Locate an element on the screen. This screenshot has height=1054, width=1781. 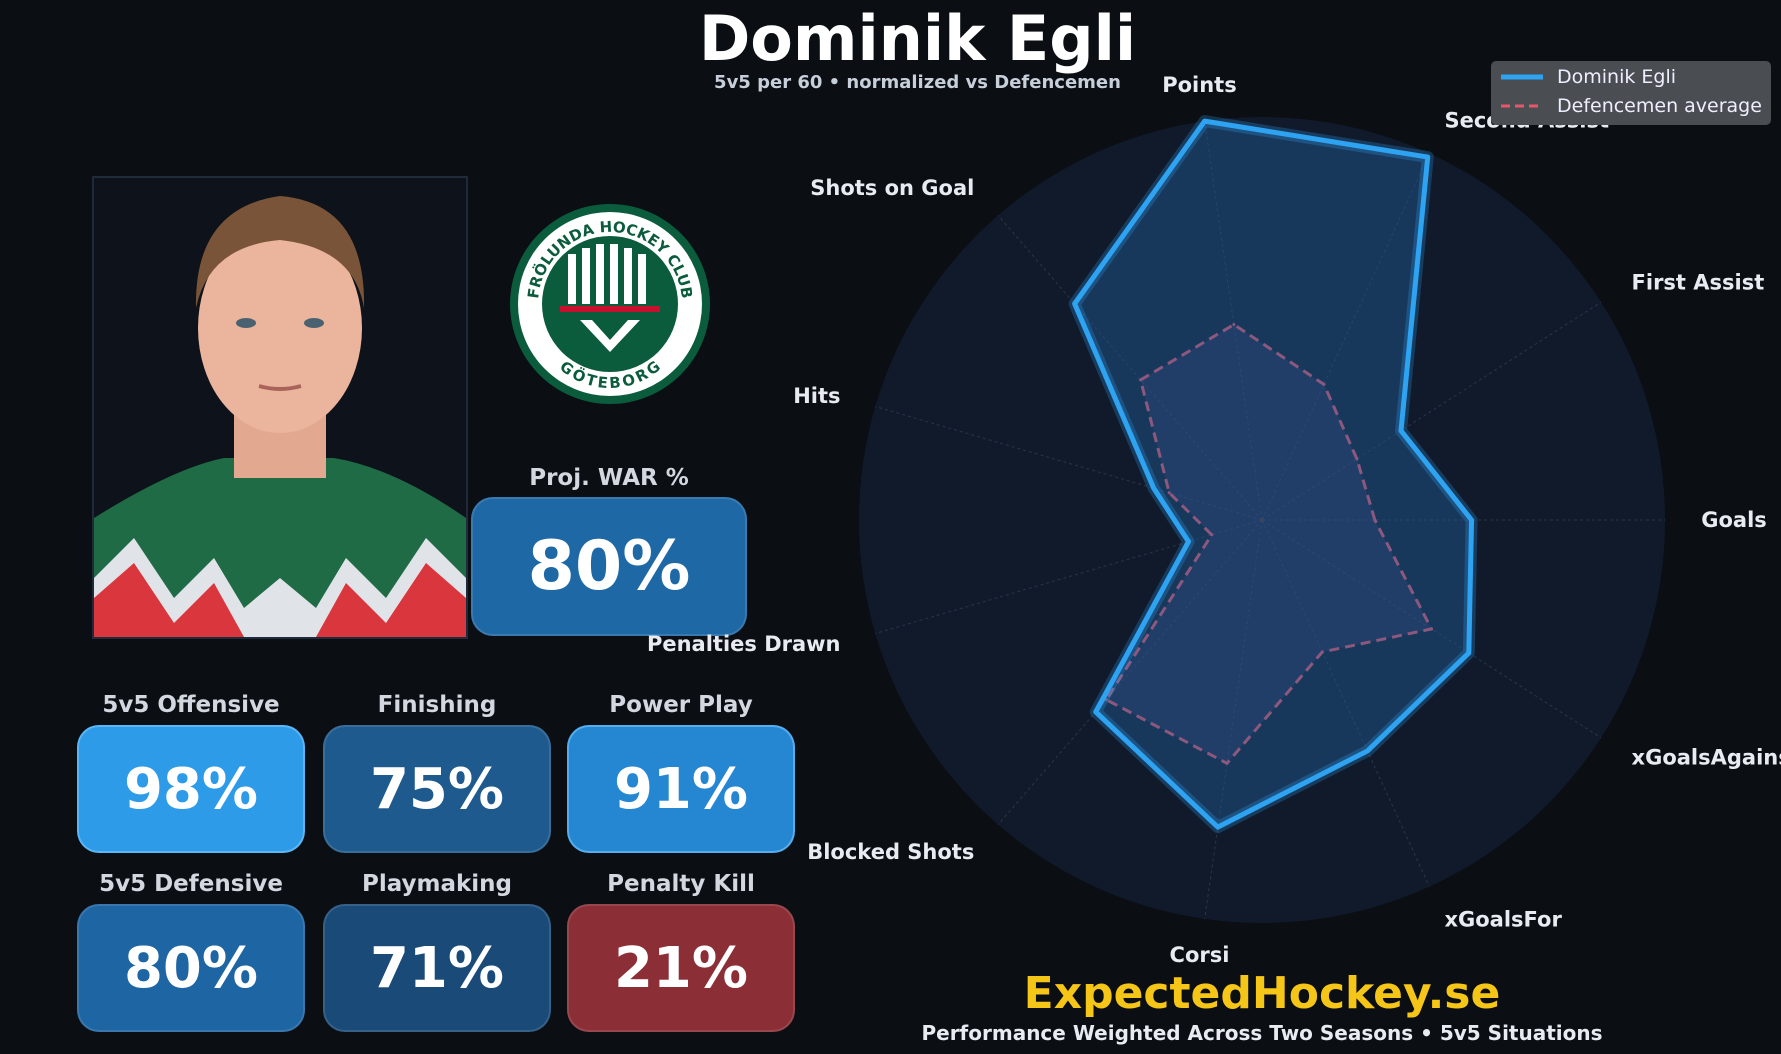
rating-box-power-play: 91% is located at coordinates (681, 789).